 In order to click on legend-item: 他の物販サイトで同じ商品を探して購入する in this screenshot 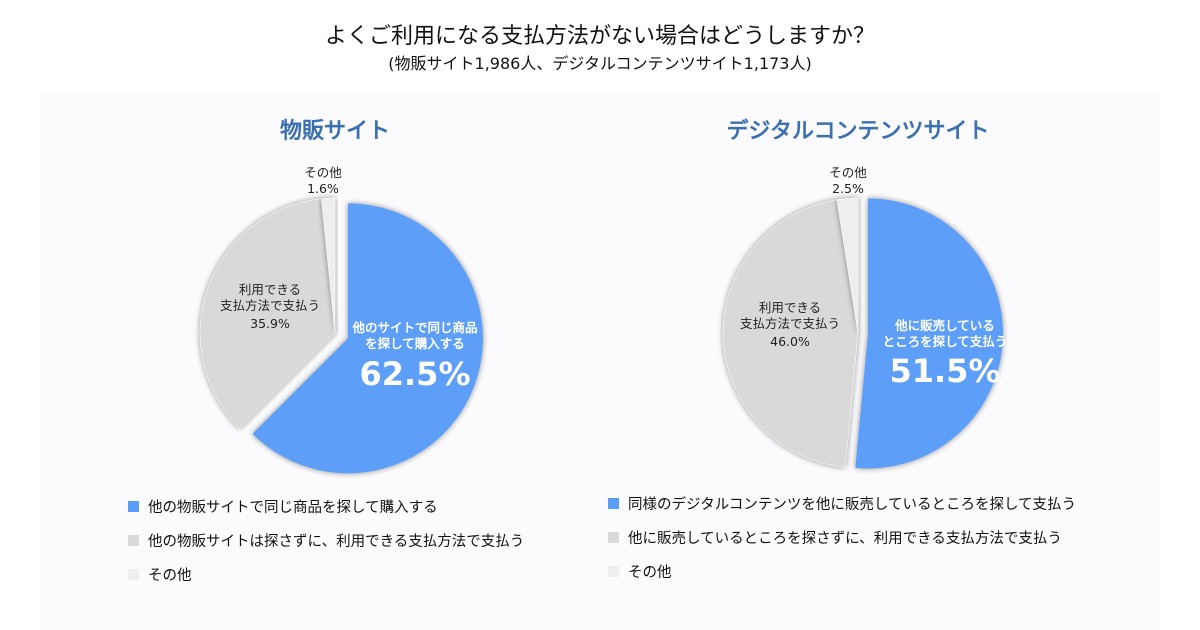, I will do `click(326, 506)`.